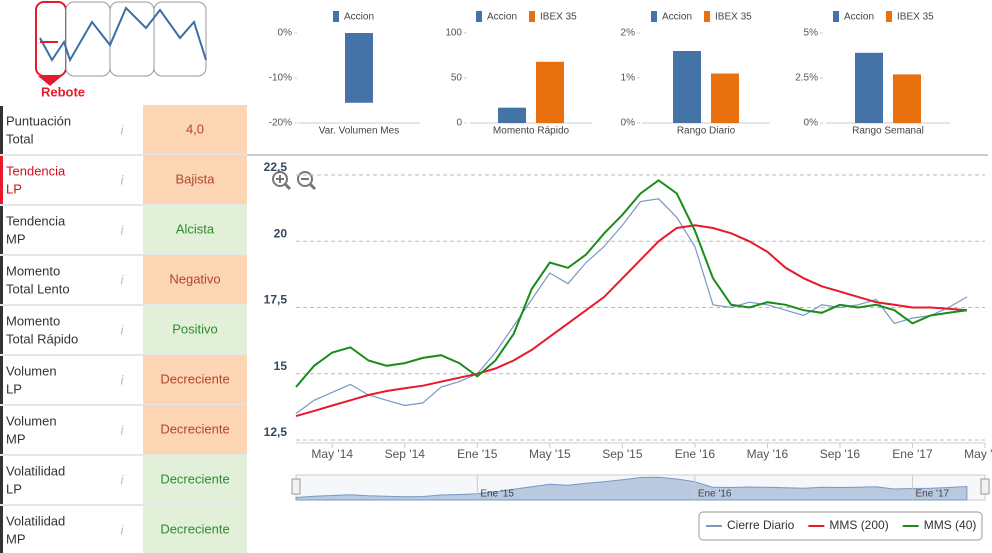  Describe the element at coordinates (628, 33) in the screenshot. I see `y-tick-label: 2%` at that location.